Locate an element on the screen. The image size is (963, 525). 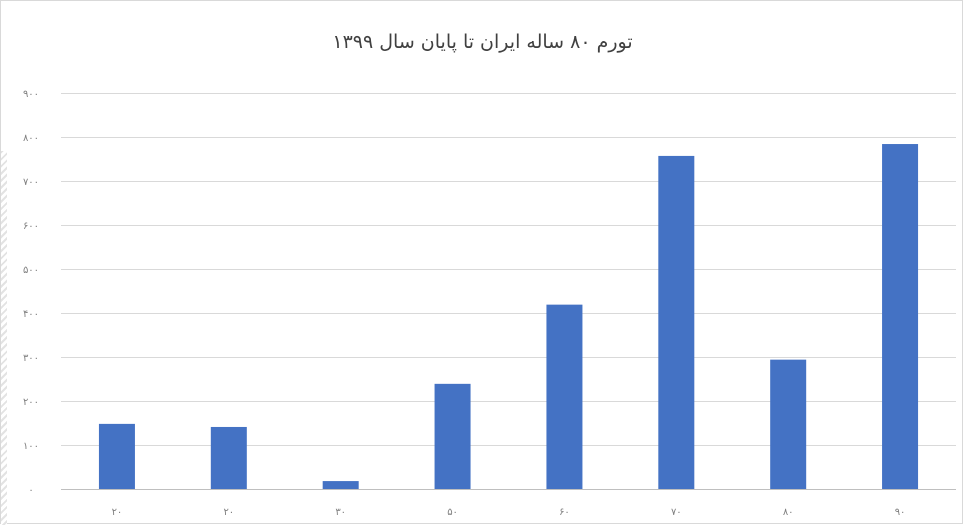
x-tick-label: ۸۰ is located at coordinates (788, 512).